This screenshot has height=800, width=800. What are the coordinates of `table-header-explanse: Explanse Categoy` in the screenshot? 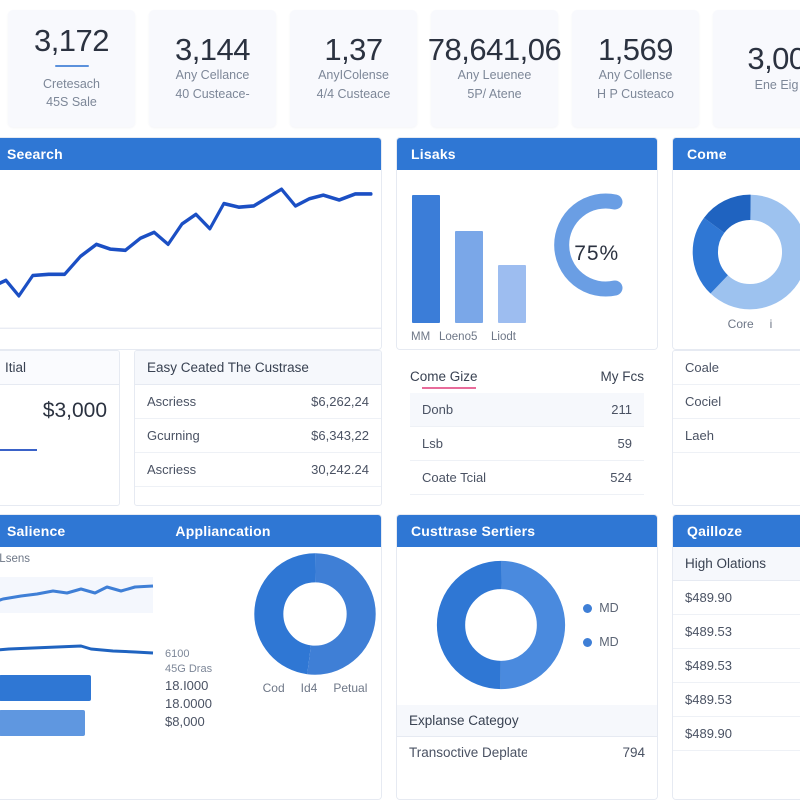 It's located at (527, 721).